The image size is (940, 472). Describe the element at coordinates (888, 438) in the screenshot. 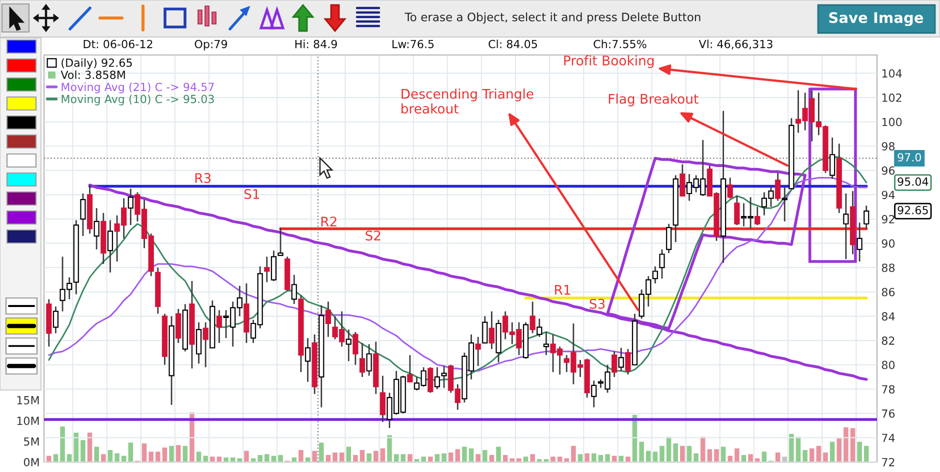

I see `y-tick-label: 74` at that location.